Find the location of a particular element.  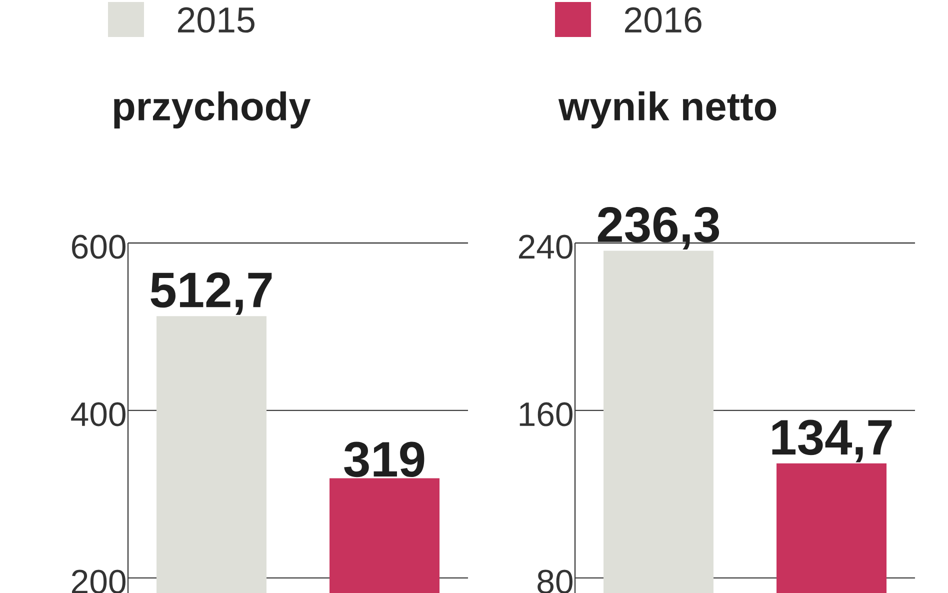

data-label: 134,7 is located at coordinates (832, 441).